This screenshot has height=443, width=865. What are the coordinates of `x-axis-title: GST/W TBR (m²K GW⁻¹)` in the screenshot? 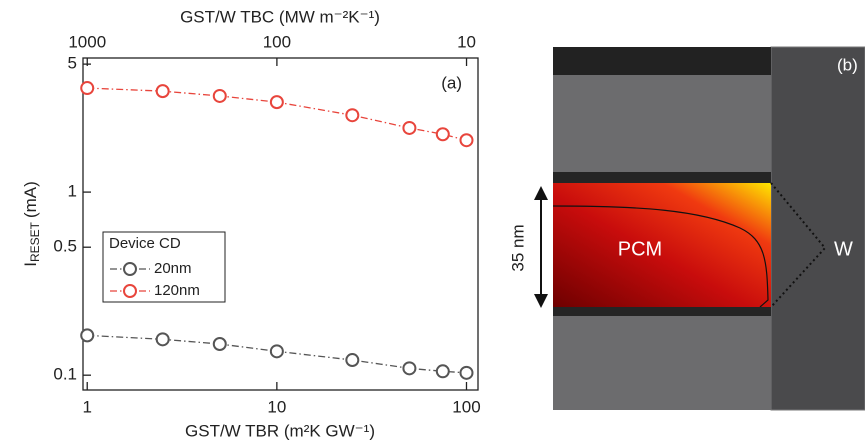 It's located at (280, 430).